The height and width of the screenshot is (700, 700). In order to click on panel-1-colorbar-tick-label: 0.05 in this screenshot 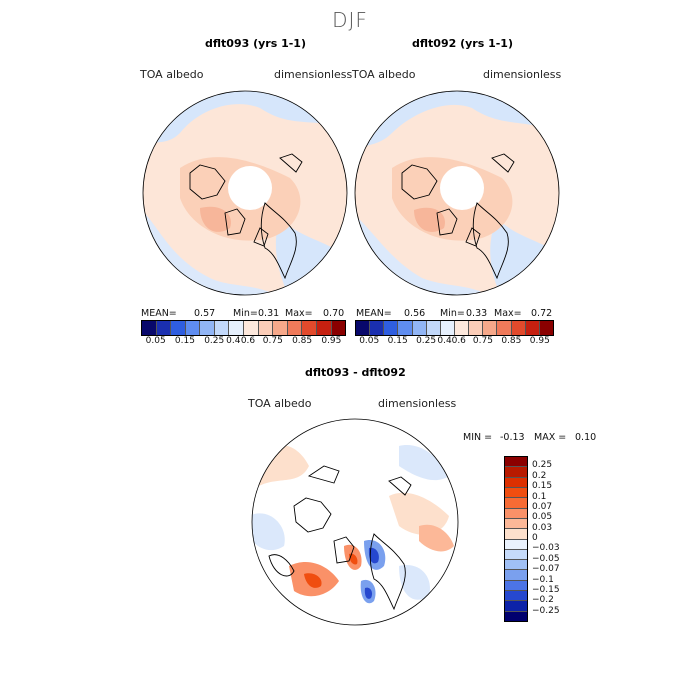, I will do `click(155, 341)`.